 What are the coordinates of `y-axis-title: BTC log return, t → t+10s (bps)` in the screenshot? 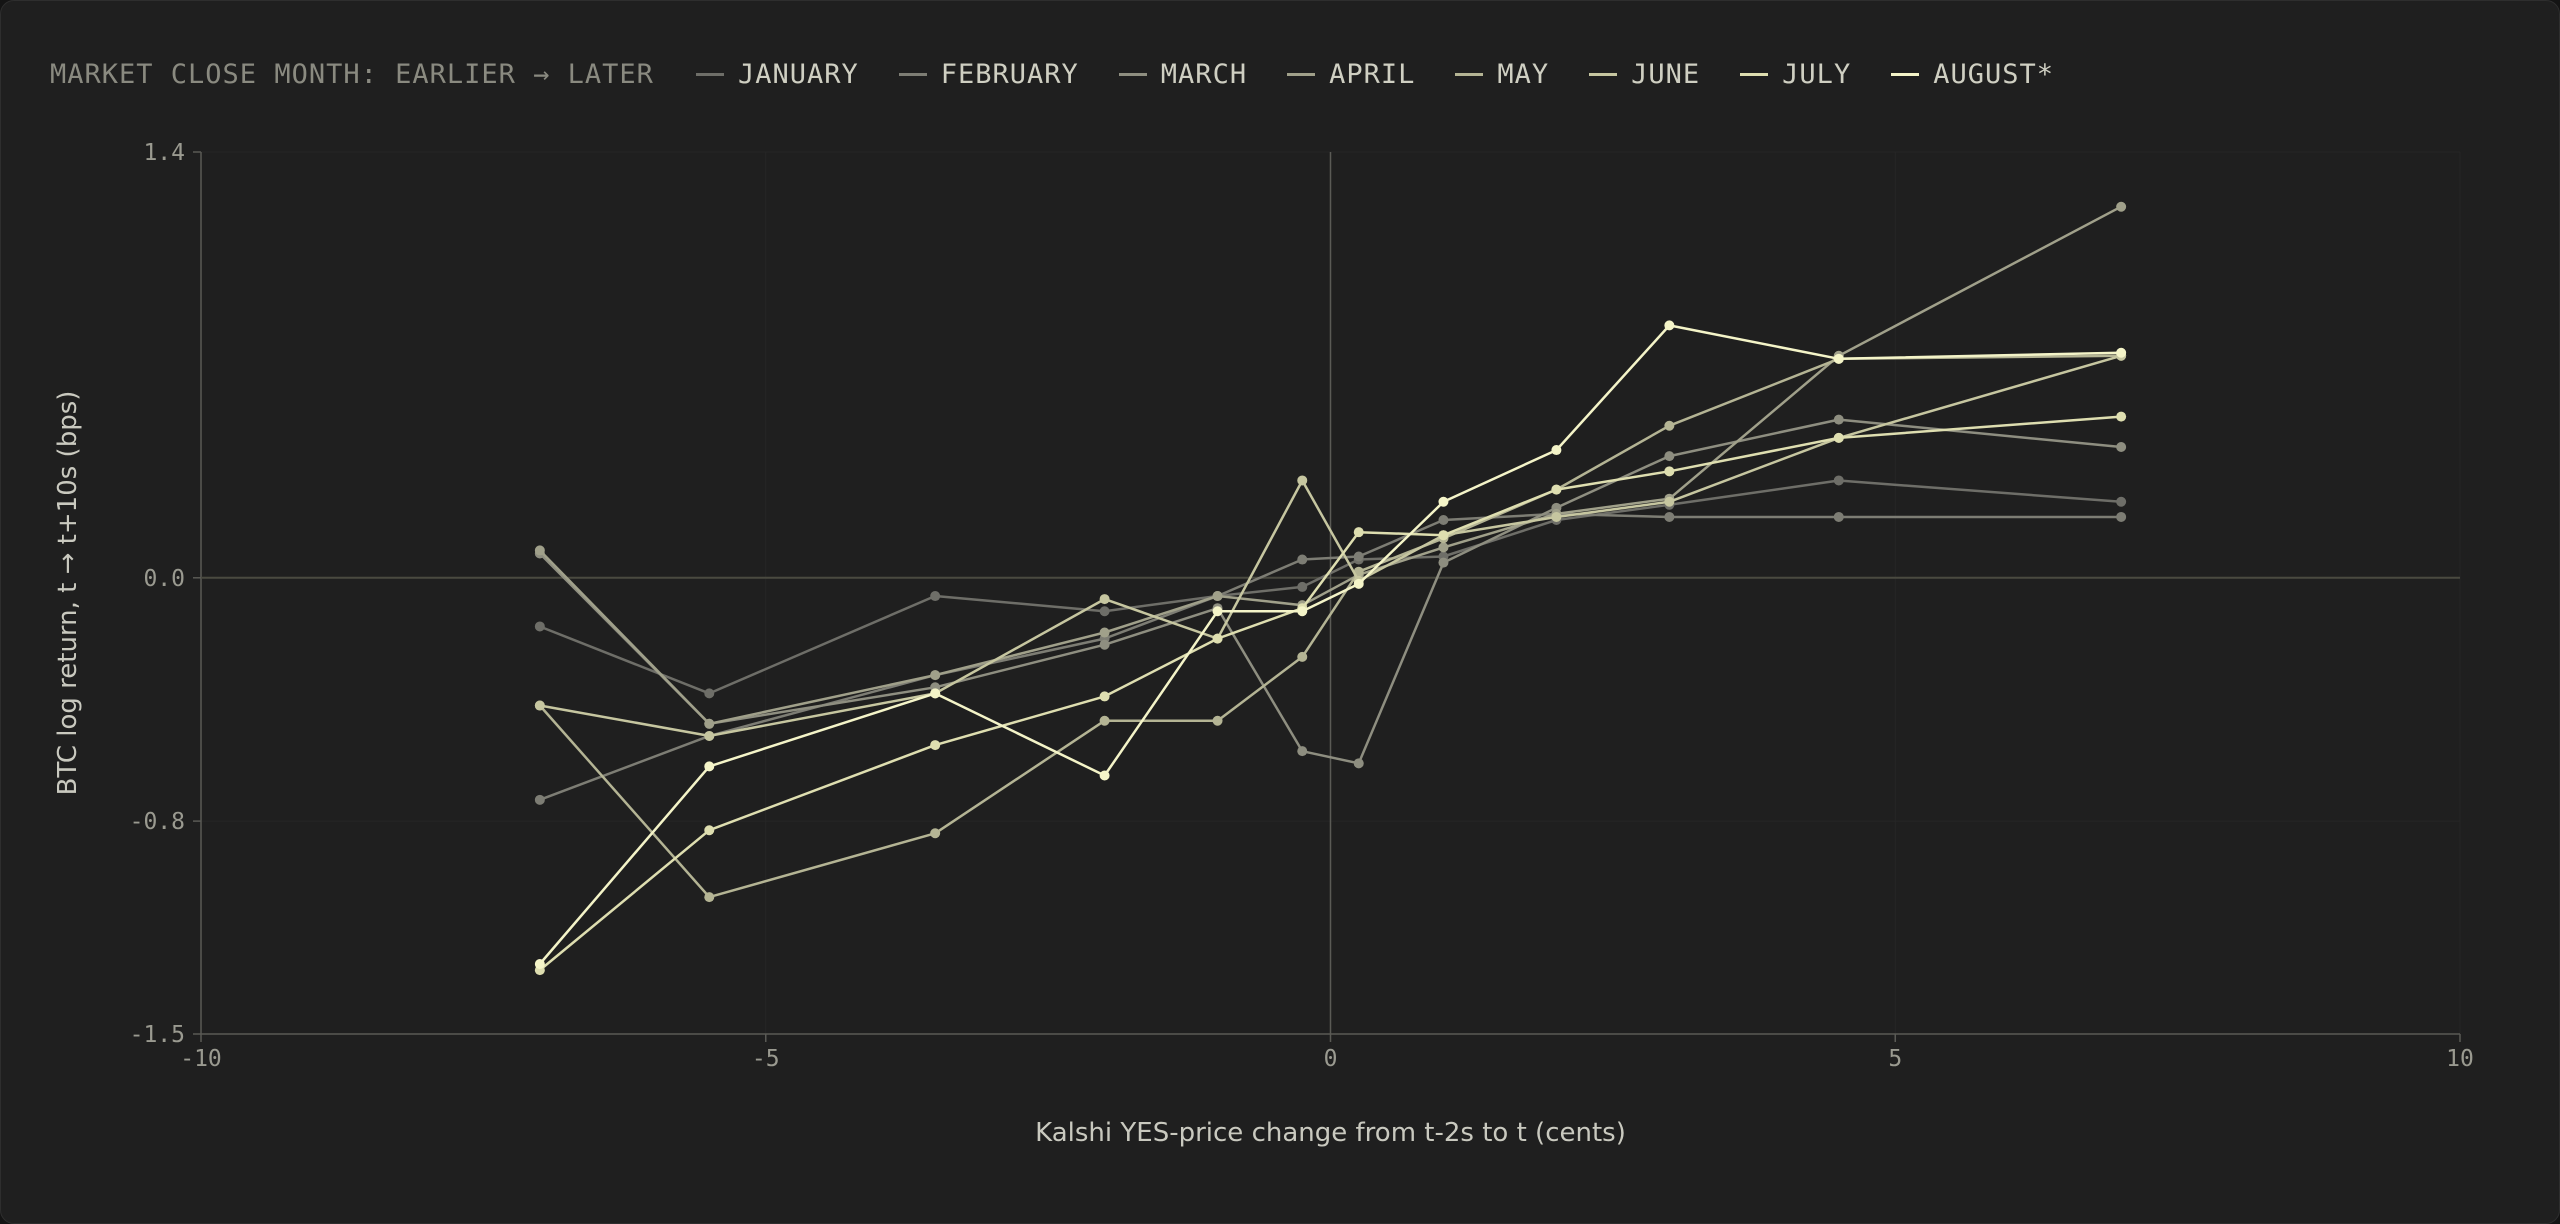 It's located at (68, 593).